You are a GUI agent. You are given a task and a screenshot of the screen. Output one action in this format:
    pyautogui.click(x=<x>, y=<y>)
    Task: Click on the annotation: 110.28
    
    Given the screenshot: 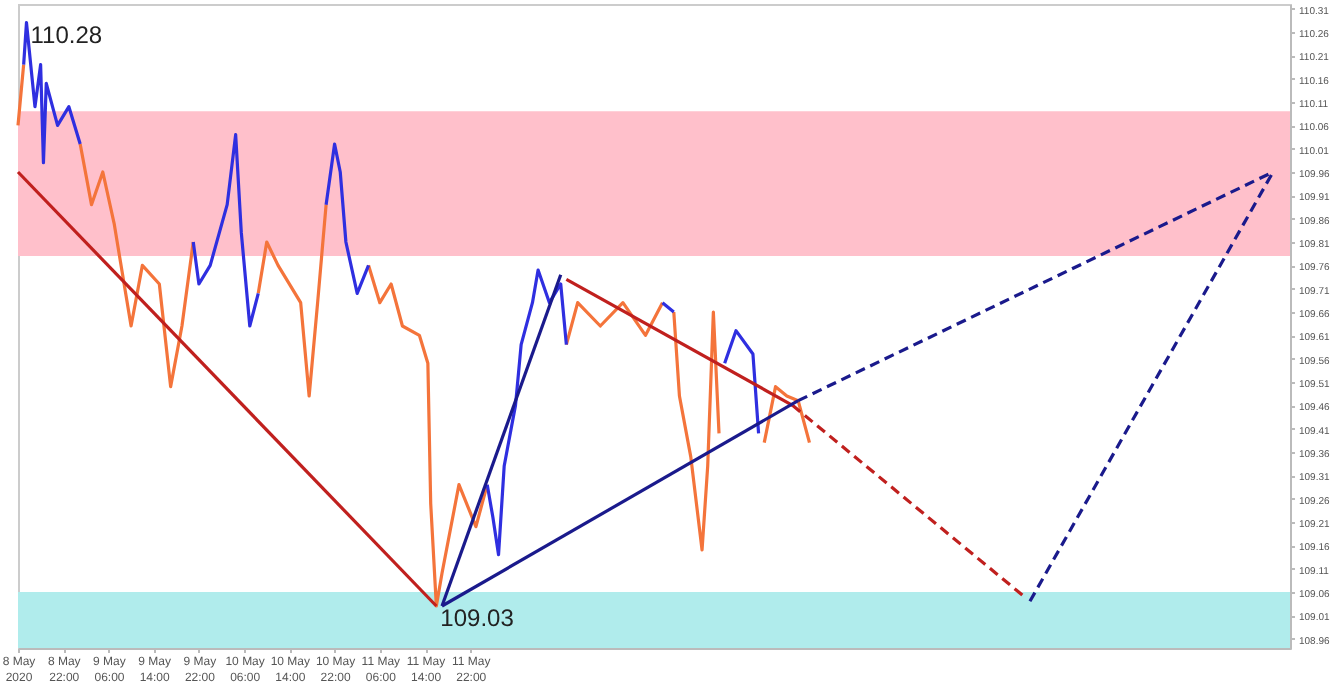 What is the action you would take?
    pyautogui.click(x=66, y=34)
    